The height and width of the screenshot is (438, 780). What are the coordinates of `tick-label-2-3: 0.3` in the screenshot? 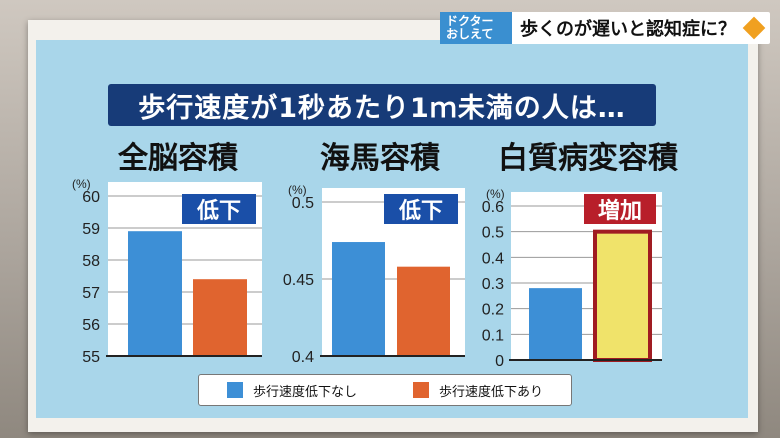 It's located at (493, 284).